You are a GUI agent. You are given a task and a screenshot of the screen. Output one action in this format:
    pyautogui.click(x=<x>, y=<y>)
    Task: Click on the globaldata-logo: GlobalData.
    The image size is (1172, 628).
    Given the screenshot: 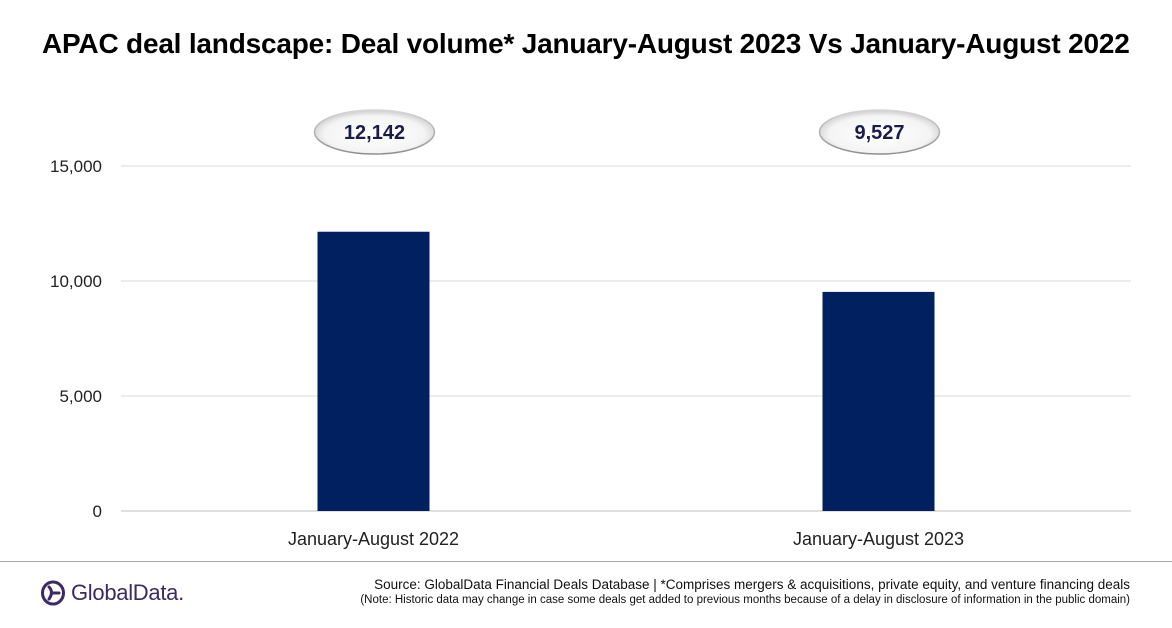 What is the action you would take?
    pyautogui.click(x=112, y=593)
    